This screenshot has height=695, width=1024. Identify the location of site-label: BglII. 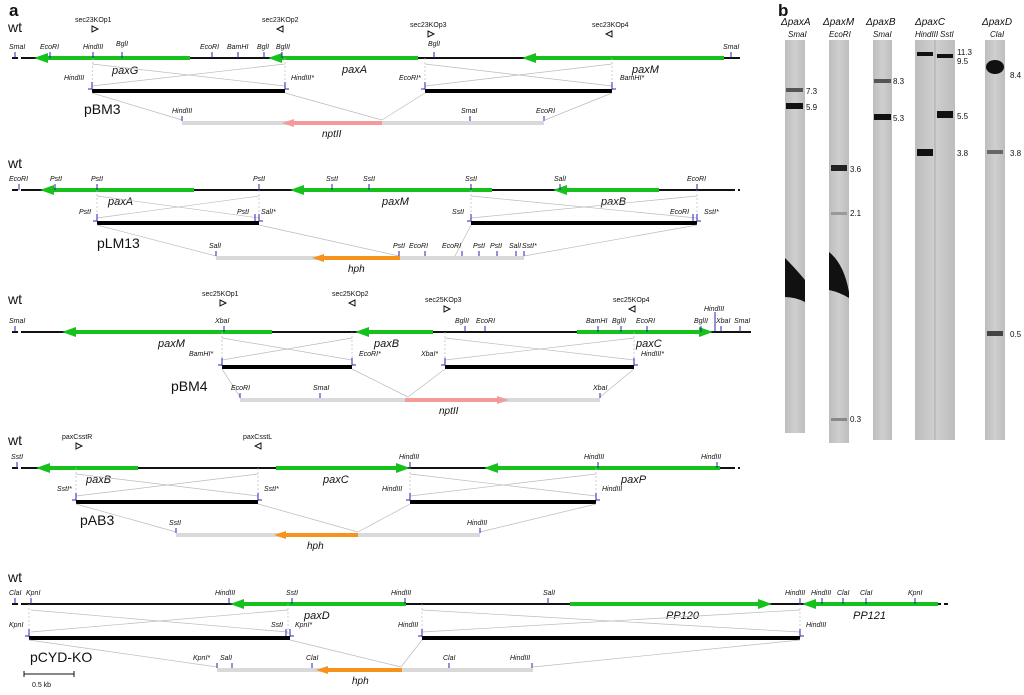
(701, 321).